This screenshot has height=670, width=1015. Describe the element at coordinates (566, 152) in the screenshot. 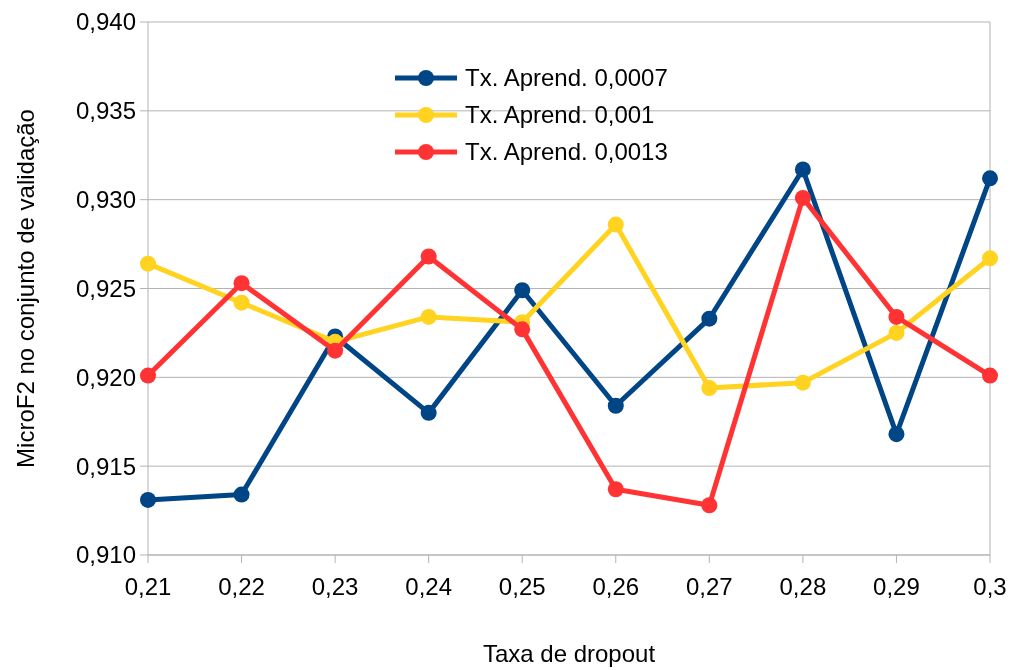

I see `legend-label: Tx. Aprend. 0,0013` at that location.